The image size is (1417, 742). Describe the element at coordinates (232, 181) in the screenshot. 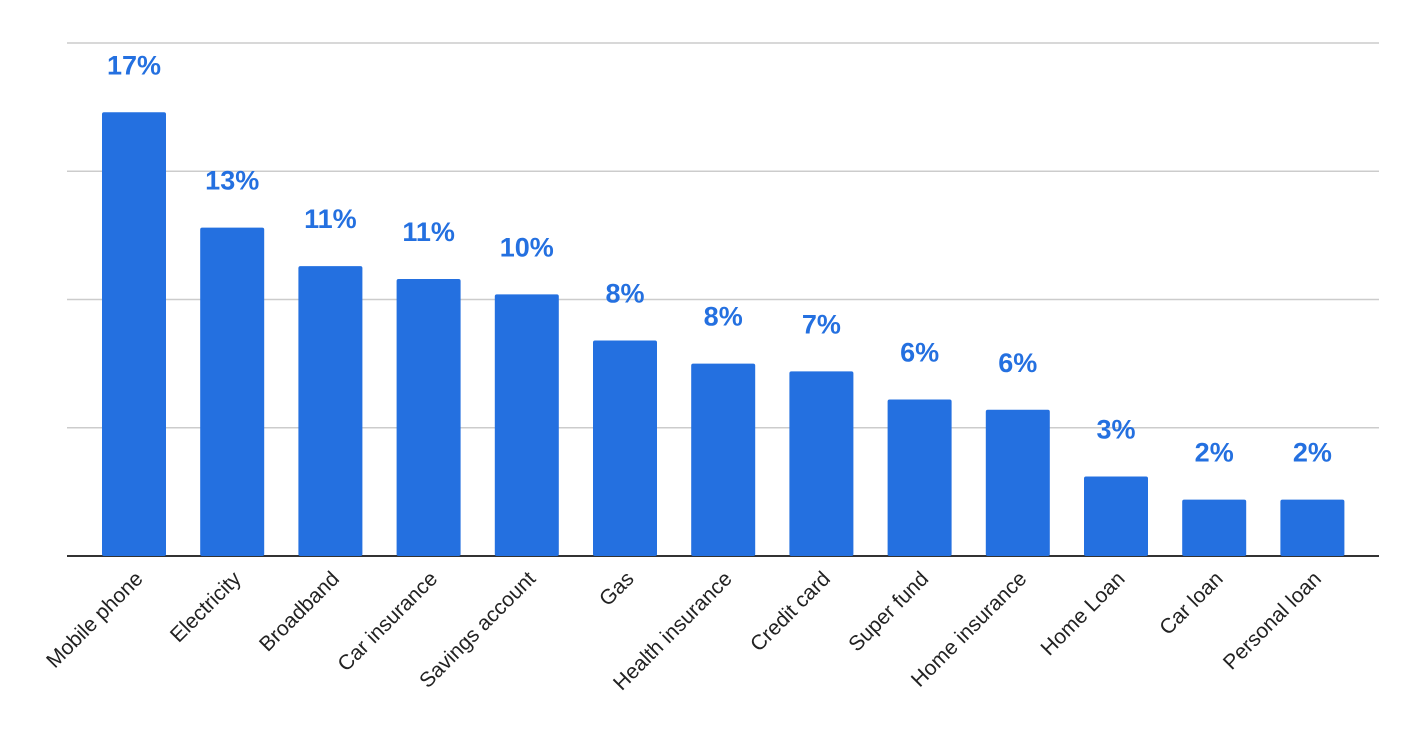

I see `data-label: 13%` at that location.